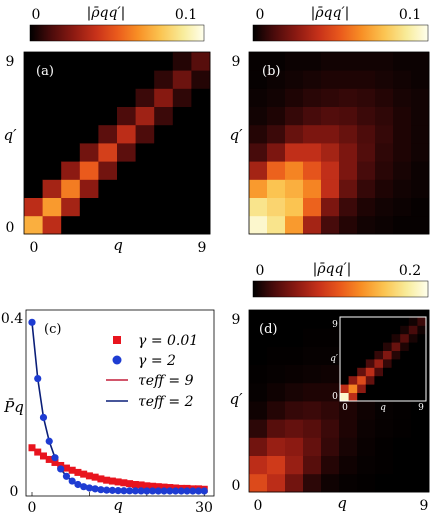 Image resolution: width=436 pixels, height=516 pixels. I want to click on colorbar-b-label: |ρ̄qq′|, so click(330, 13).